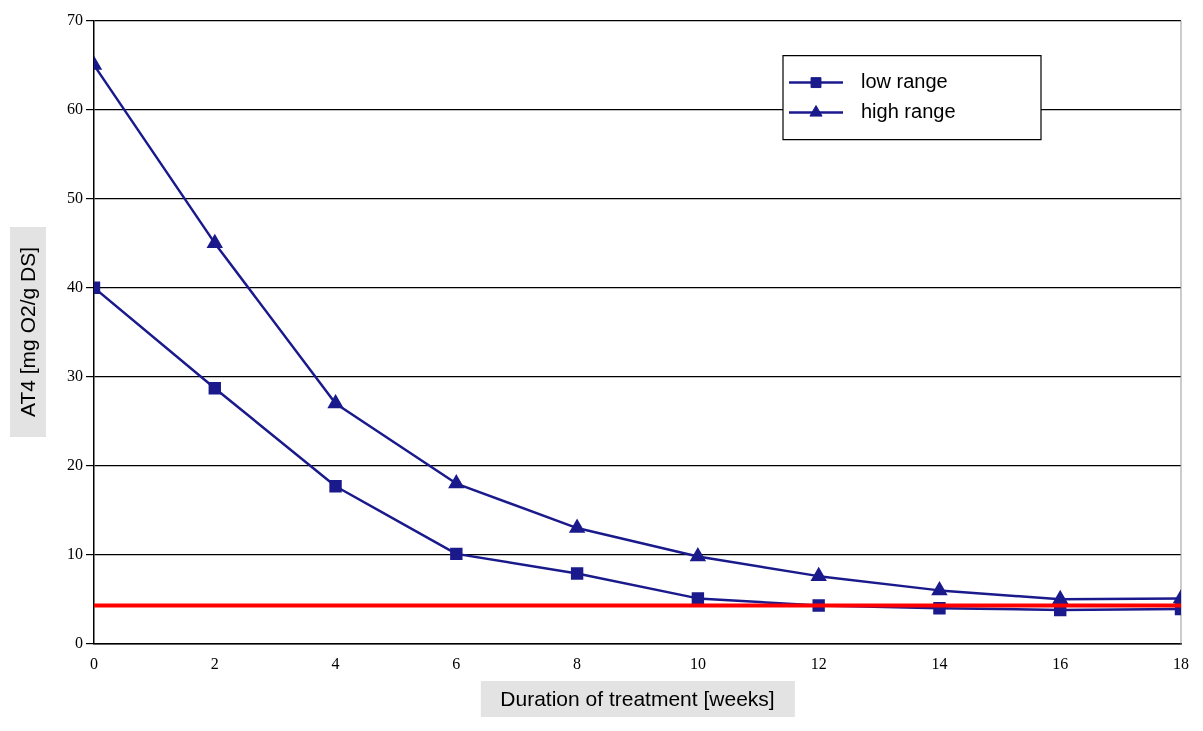  Describe the element at coordinates (818, 663) in the screenshot. I see `x-tick-label: 12` at that location.